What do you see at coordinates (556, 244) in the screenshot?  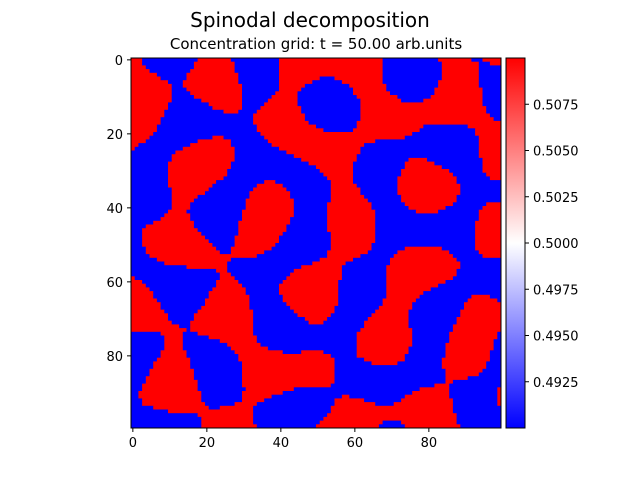 I see `colorbar-tick-label: 0.5000` at bounding box center [556, 244].